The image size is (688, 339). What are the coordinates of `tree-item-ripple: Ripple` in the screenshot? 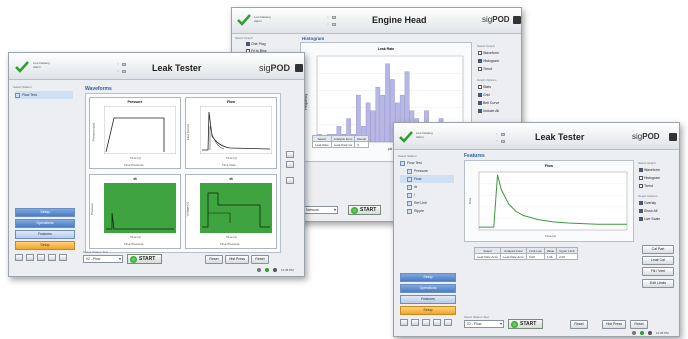 It's located at (427, 211).